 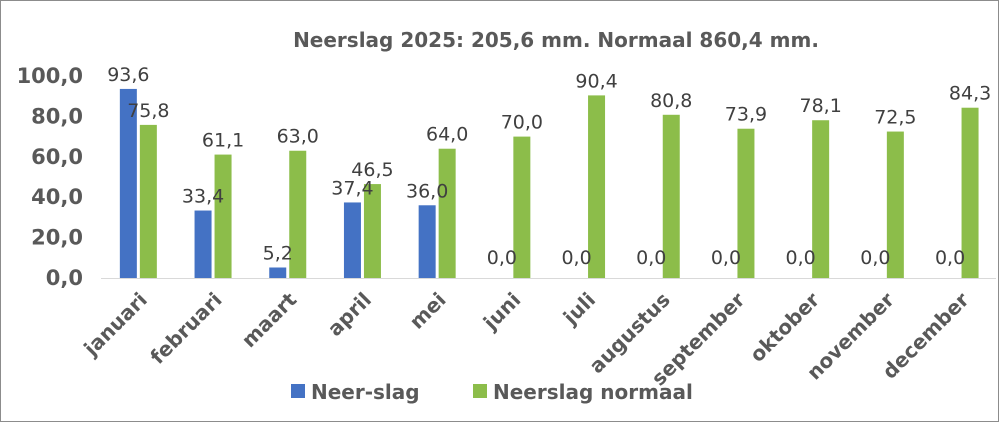 What do you see at coordinates (428, 311) in the screenshot?
I see `x-tick-label-mei: mei` at bounding box center [428, 311].